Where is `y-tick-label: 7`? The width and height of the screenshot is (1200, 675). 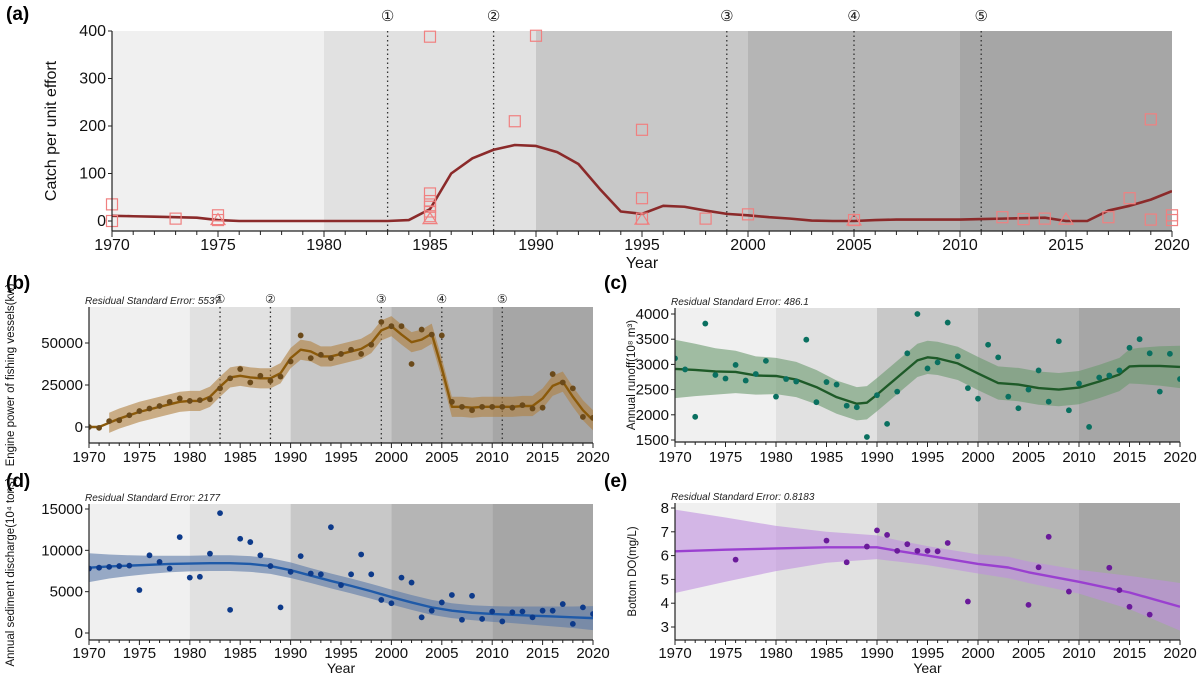 y-tick-label: 7 is located at coordinates (665, 532).